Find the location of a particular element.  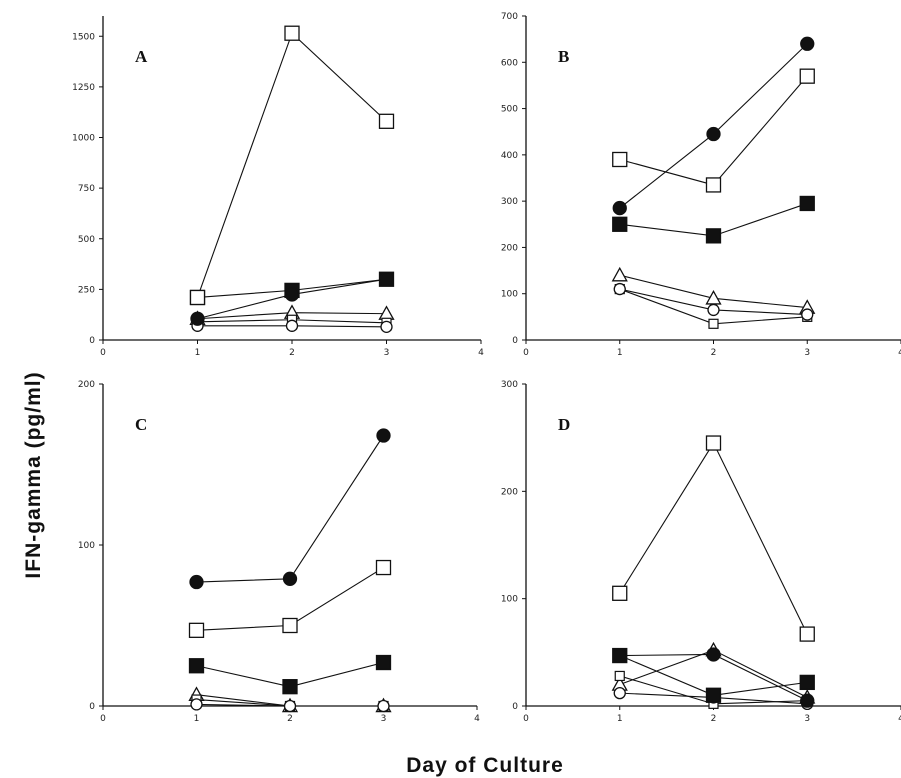

panel-b-y-tick-label: 0 is located at coordinates (515, 341).